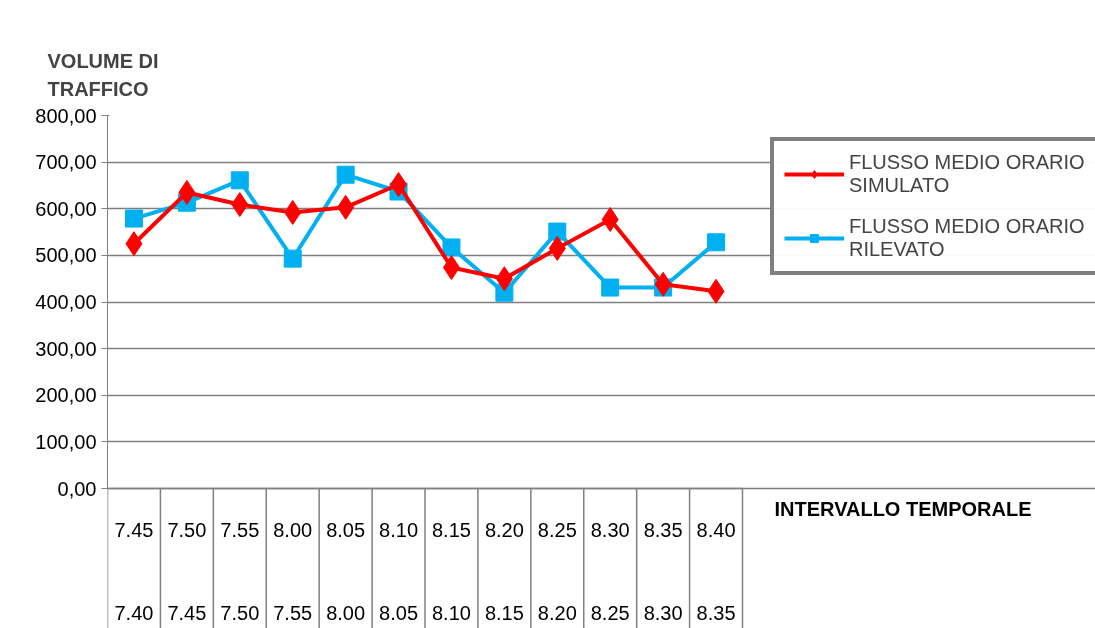  What do you see at coordinates (66, 441) in the screenshot?
I see `y-tick-label: 100,00` at bounding box center [66, 441].